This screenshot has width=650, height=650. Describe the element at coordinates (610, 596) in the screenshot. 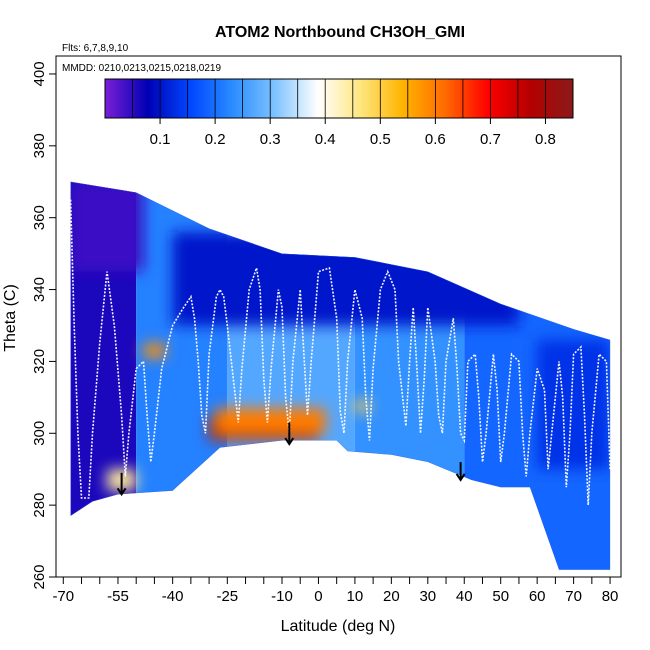

I see `x-tick-label: 80` at that location.